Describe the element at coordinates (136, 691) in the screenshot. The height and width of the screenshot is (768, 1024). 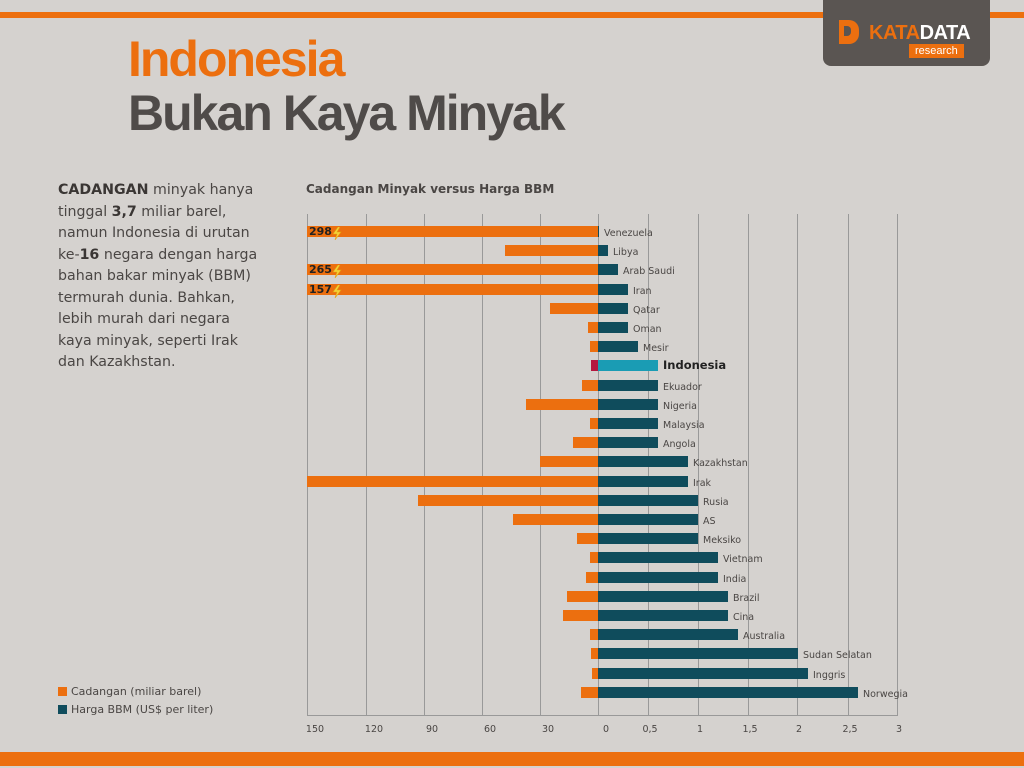
I see `legend-label: Cadangan (miliar barel)` at that location.